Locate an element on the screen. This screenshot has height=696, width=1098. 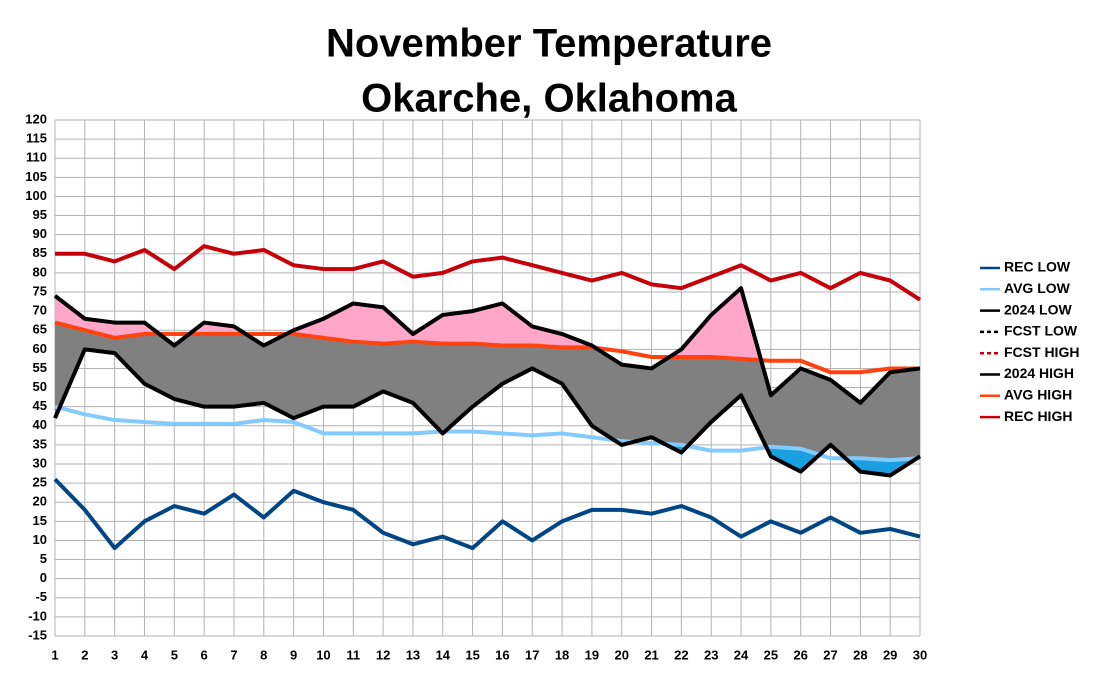
y-tick-label: 115 is located at coordinates (36, 138).